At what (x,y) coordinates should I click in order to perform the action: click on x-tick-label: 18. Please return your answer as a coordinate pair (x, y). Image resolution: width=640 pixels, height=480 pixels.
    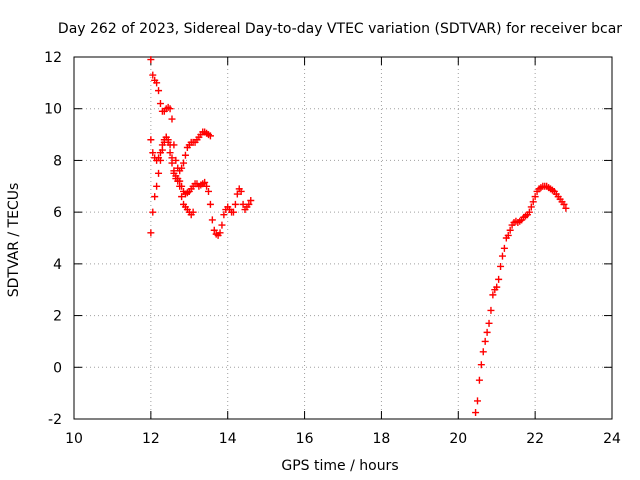
    Looking at the image, I should click on (382, 439).